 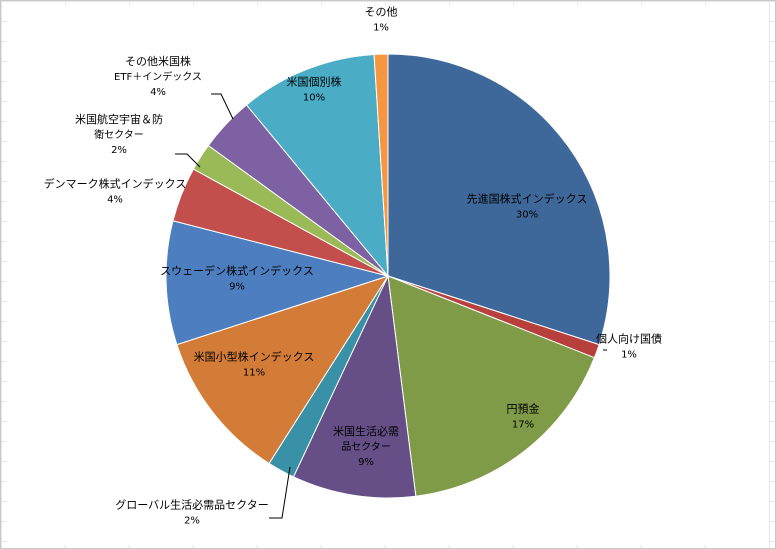 What do you see at coordinates (366, 431) in the screenshot?
I see `slice-label: 米国生活必需` at bounding box center [366, 431].